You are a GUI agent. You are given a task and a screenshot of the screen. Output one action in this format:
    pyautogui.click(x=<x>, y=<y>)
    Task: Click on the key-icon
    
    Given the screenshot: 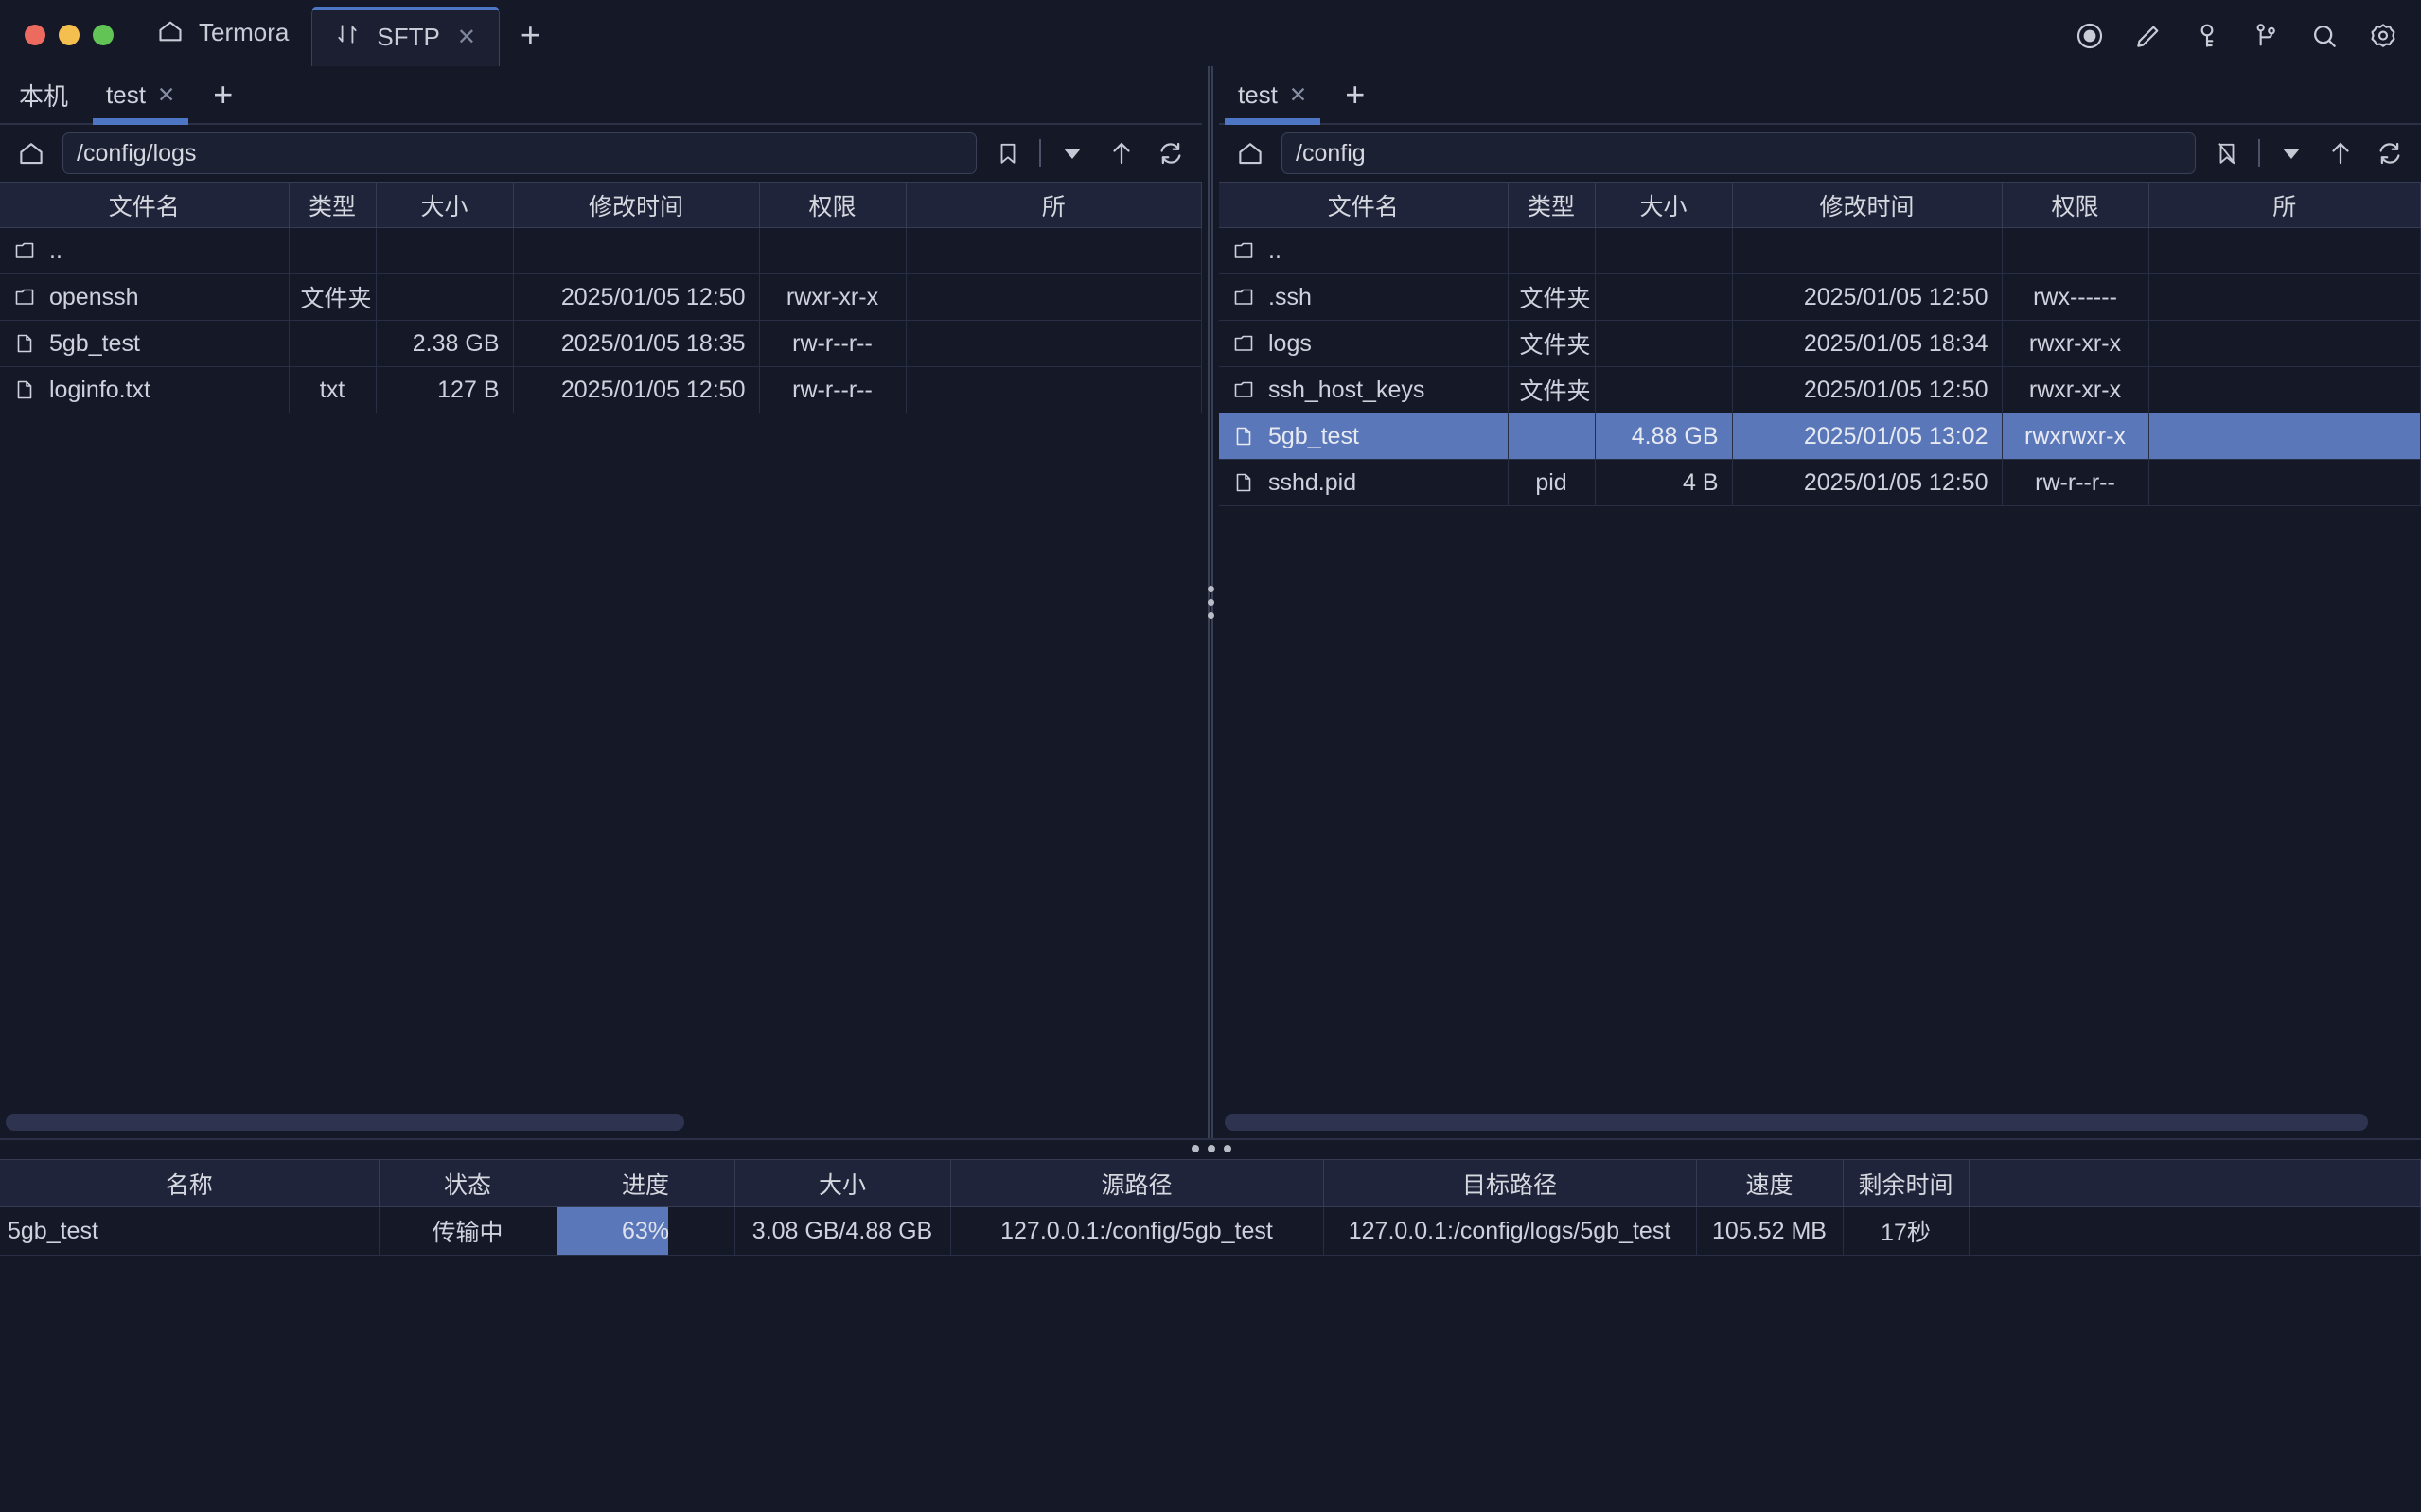 What is the action you would take?
    pyautogui.click(x=2207, y=36)
    